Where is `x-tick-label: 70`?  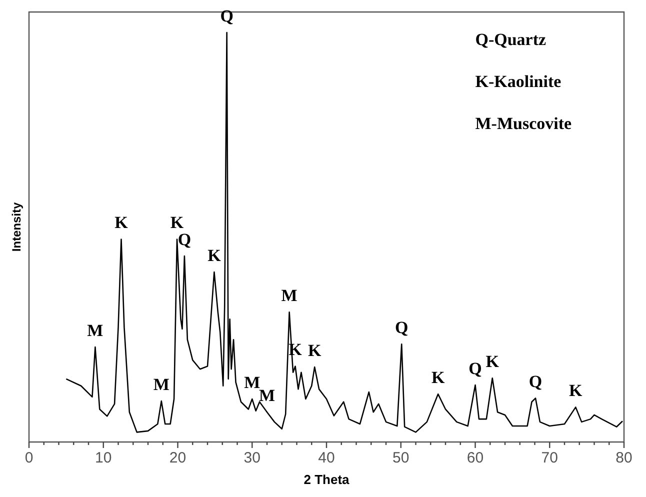 x-tick-label: 70 is located at coordinates (549, 458).